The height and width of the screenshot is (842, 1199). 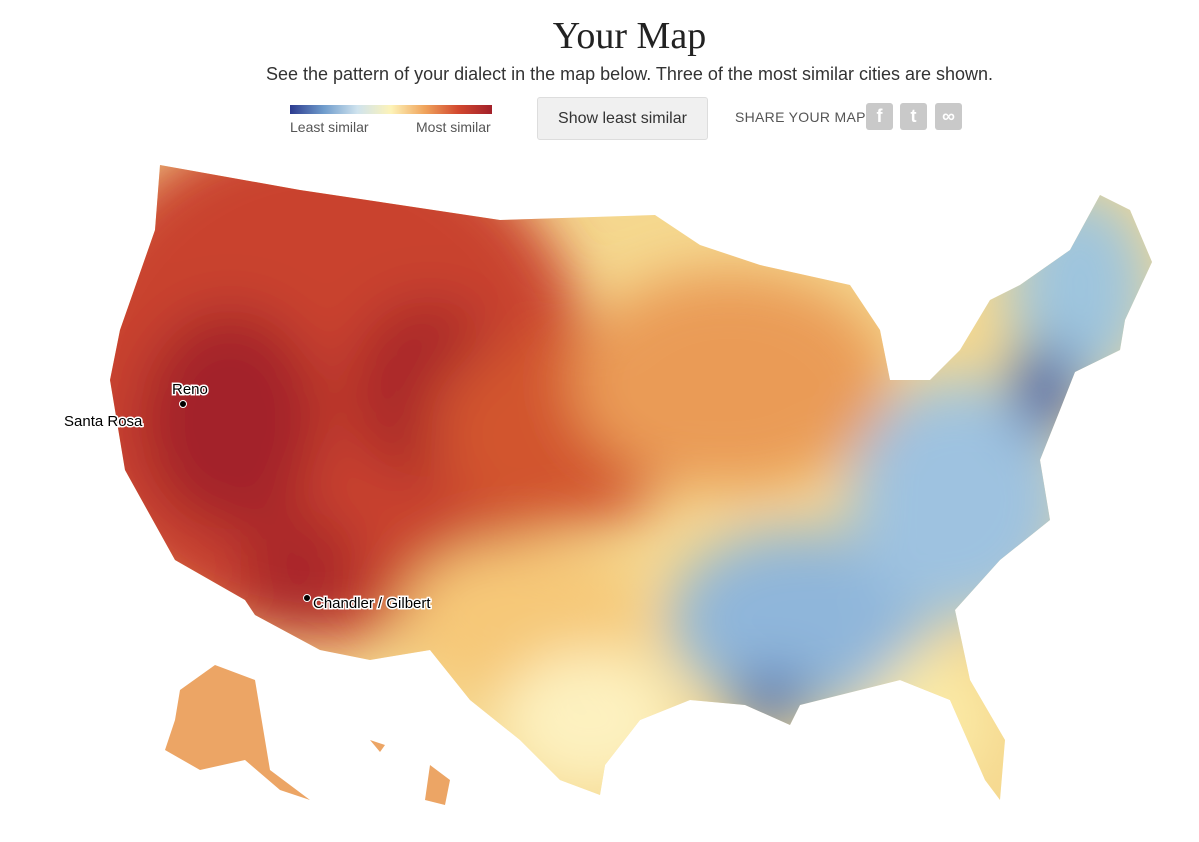 I want to click on share-label: SHARE YOUR MAP:, so click(x=802, y=117).